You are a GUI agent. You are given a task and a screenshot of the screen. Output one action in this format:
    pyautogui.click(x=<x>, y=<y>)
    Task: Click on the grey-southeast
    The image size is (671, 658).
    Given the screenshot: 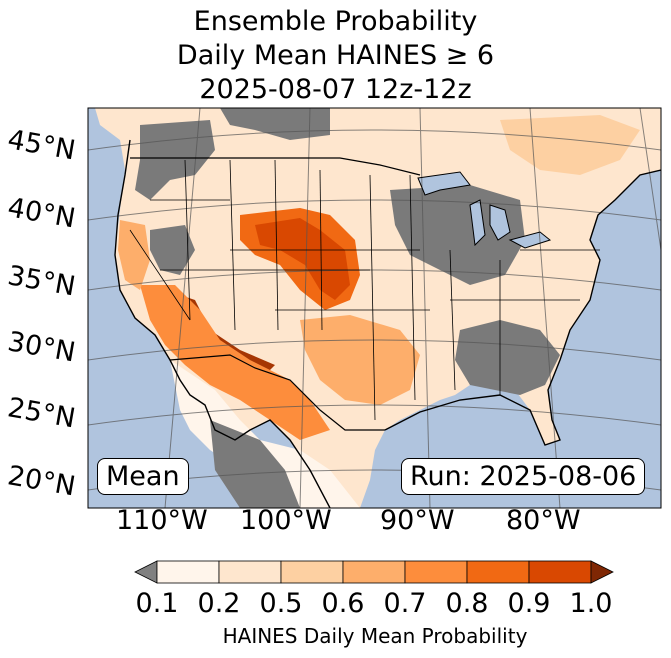 What is the action you would take?
    pyautogui.click(x=507, y=357)
    